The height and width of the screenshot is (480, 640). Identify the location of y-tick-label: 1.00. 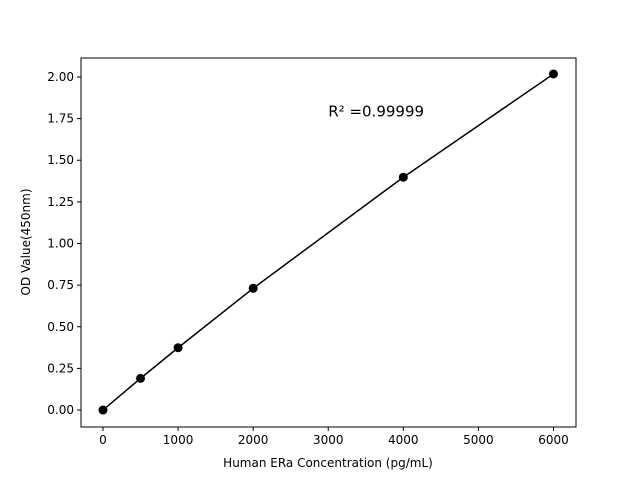
(60, 243).